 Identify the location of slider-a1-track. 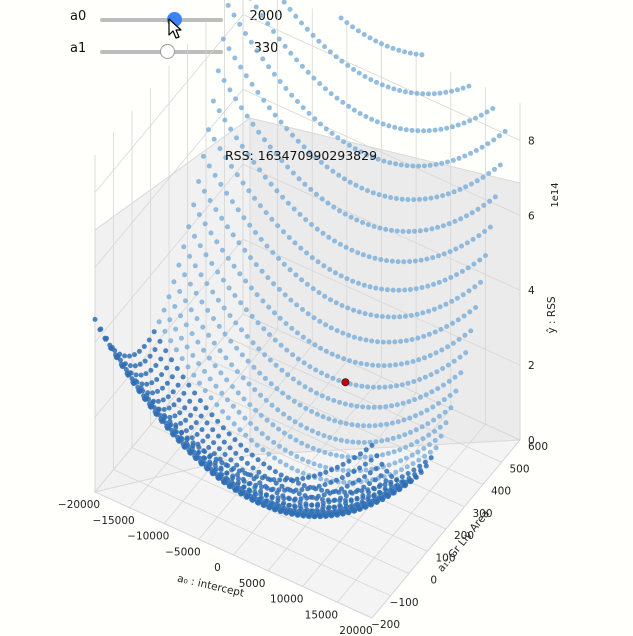
(161, 51).